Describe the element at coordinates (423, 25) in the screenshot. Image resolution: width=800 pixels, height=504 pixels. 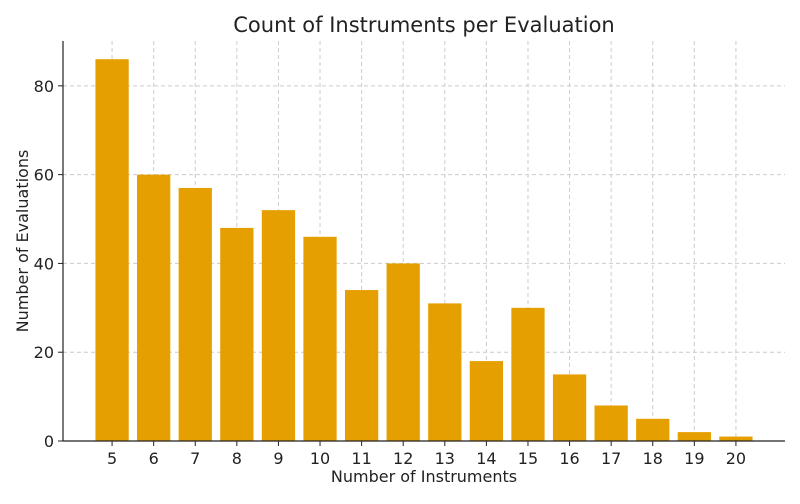
I see `chart-title: Count of Instruments per Evaluation` at that location.